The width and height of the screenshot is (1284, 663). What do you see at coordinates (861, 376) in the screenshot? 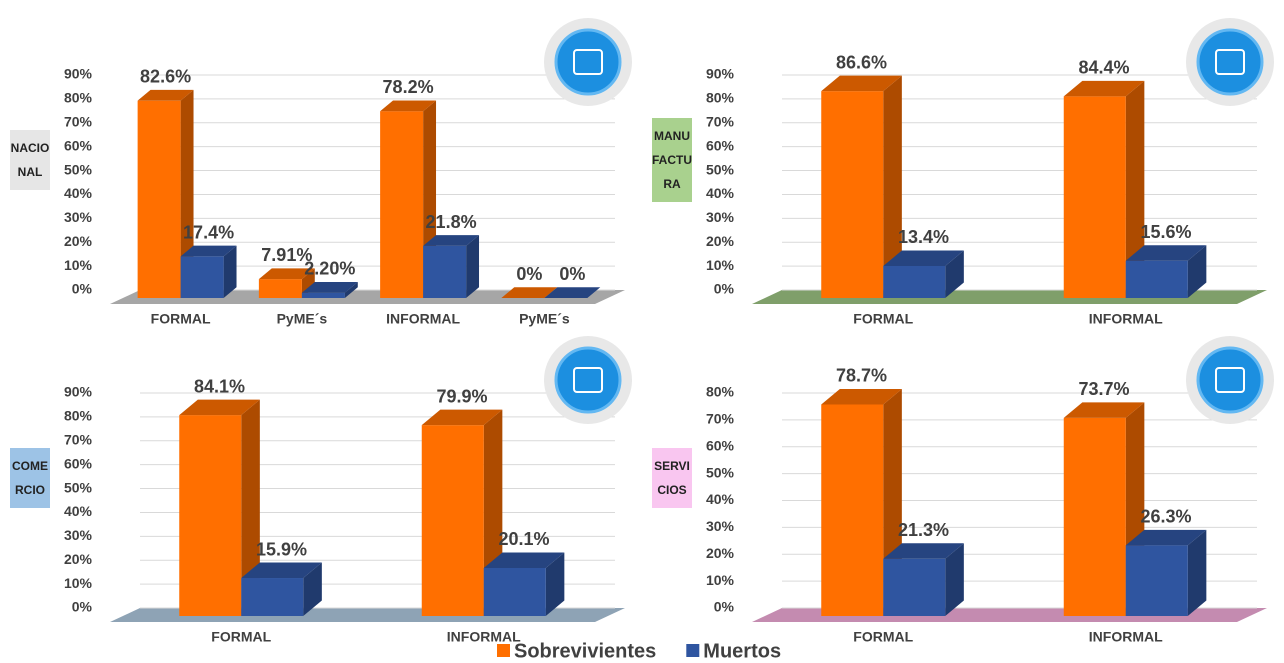
I see `value-label: 78.7%` at bounding box center [861, 376].